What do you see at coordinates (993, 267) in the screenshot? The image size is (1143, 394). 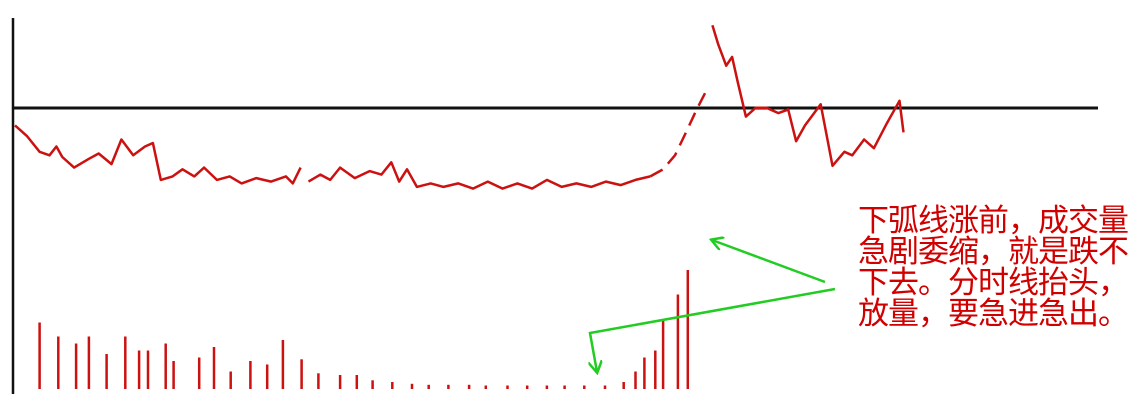 I see `annotation-text: 下弧线涨前，成交量 急剧委缩，就是跌不 下去。分时线抬头， 放量，要急进急出。` at bounding box center [993, 267].